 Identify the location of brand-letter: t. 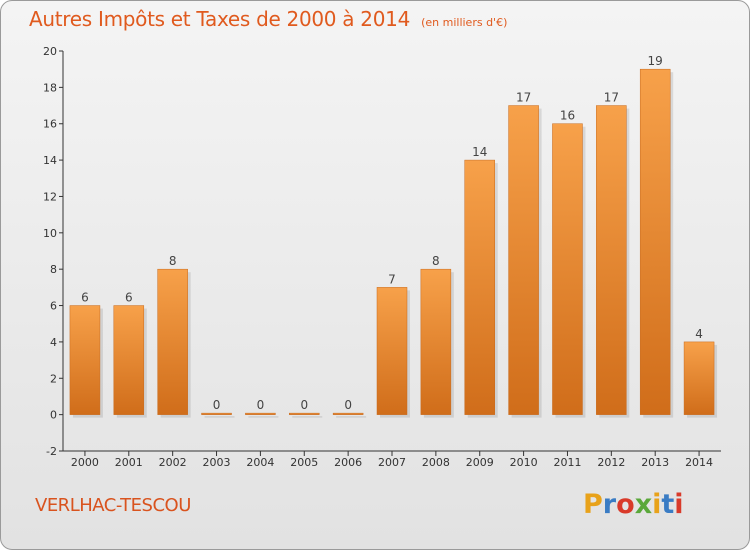
(668, 504).